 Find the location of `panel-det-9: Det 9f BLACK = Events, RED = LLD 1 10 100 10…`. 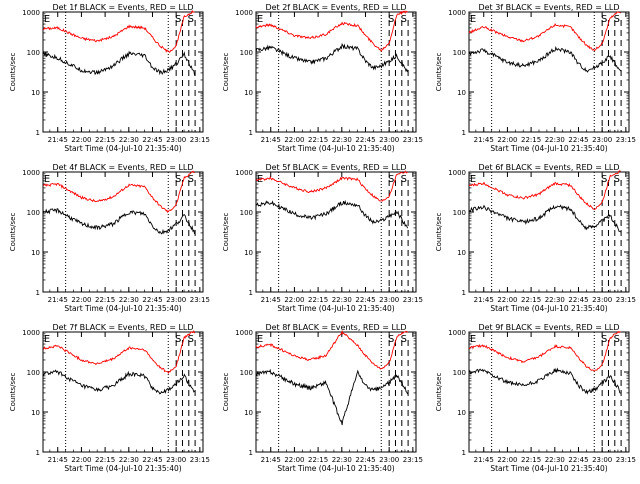

panel-det-9: Det 9f BLACK = Events, RED = LLD 1 10 100 10… is located at coordinates (535, 398).